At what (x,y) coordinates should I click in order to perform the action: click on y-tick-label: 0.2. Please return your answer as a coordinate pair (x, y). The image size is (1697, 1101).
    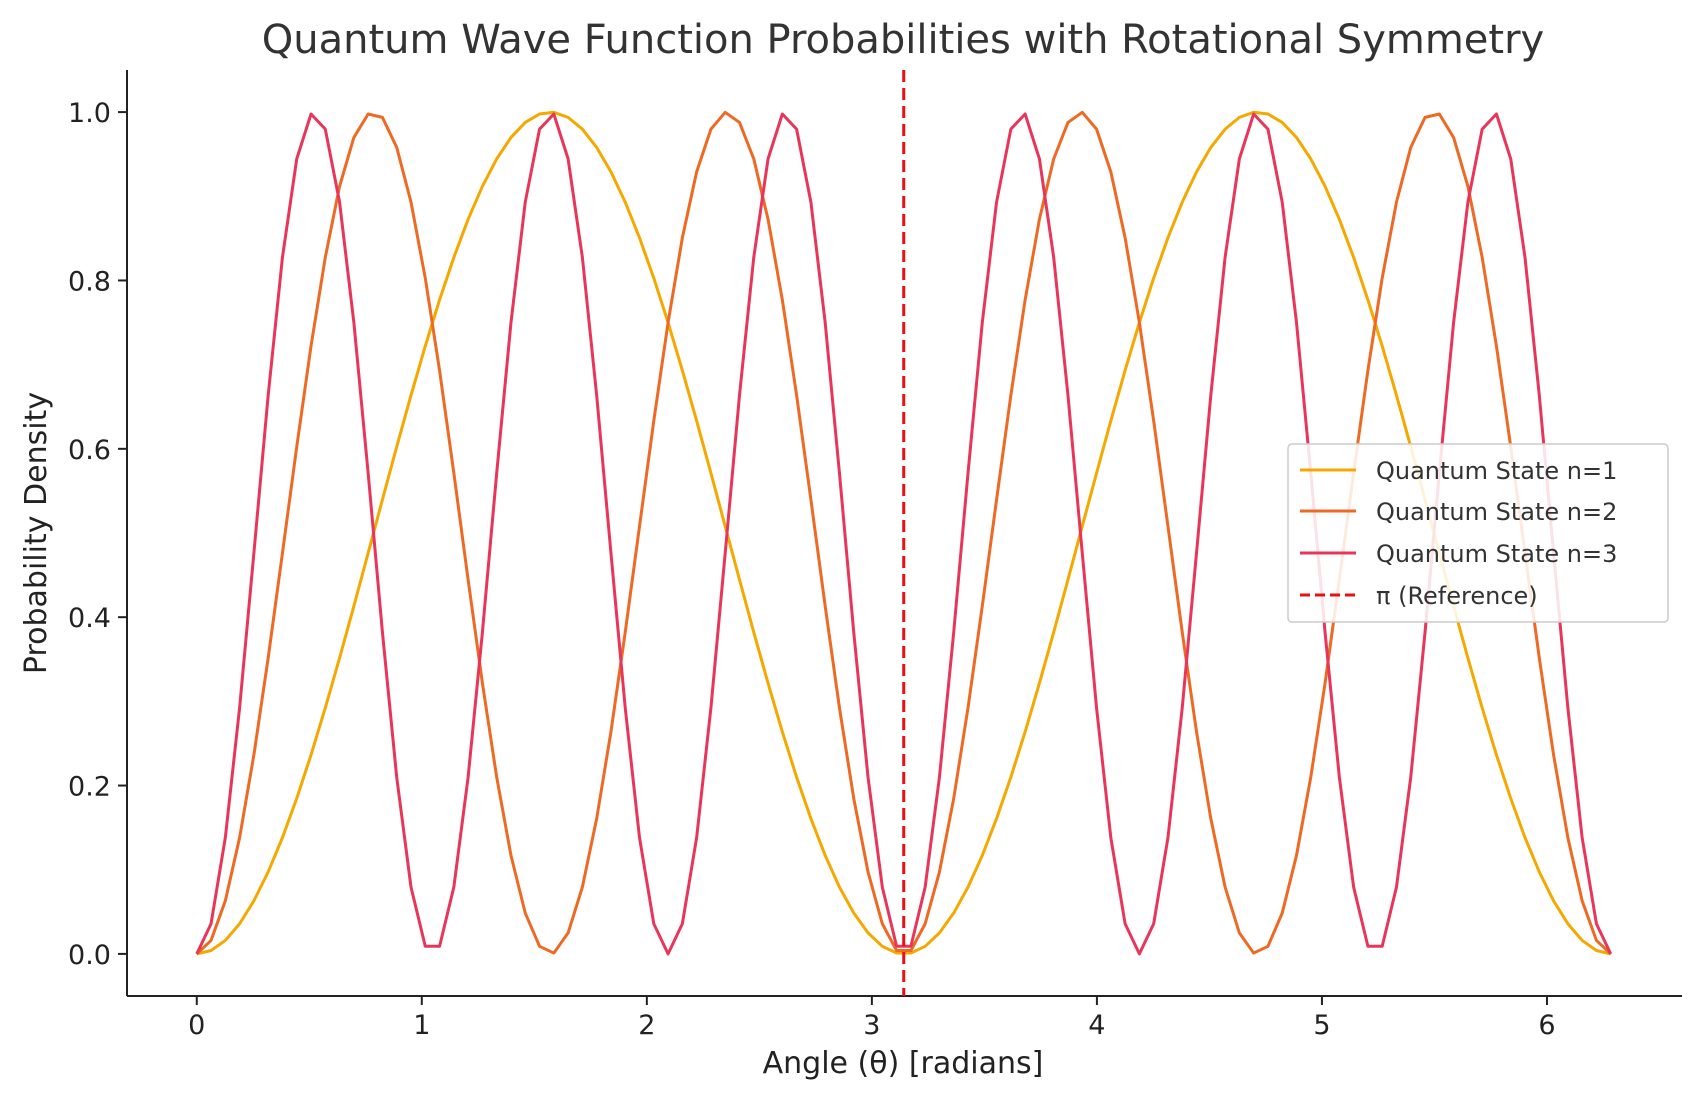
    Looking at the image, I should click on (89, 787).